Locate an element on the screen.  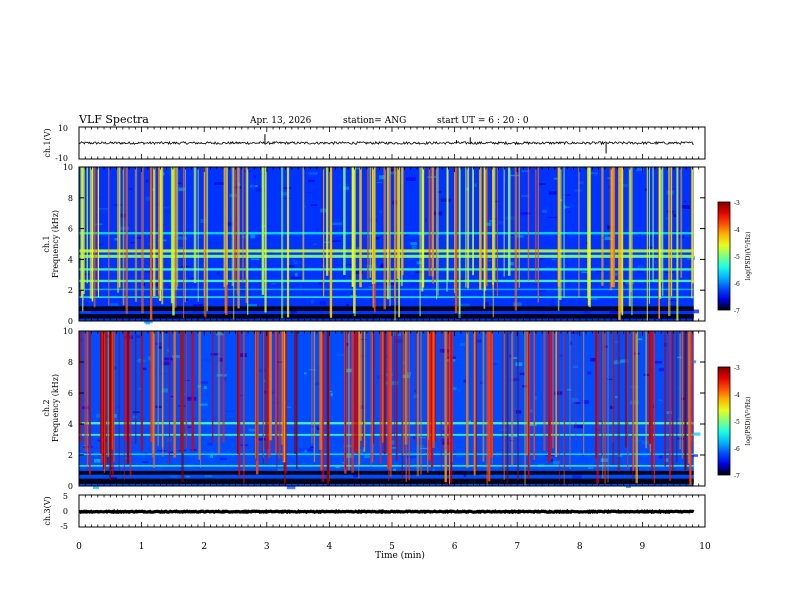
start-time-label: start UT = 6 : 20 : 0 is located at coordinates (483, 121).